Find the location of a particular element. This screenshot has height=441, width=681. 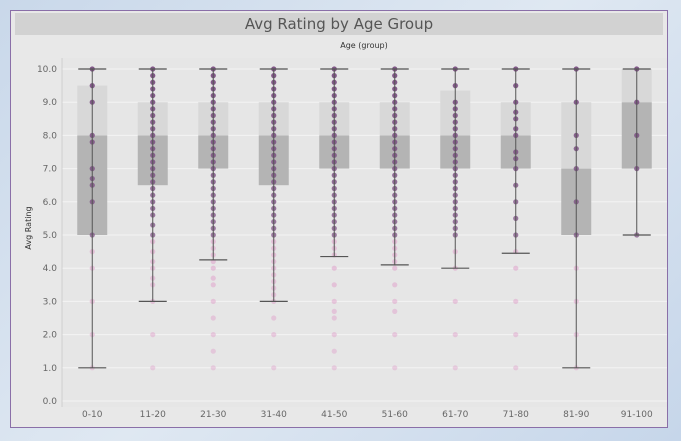

x-tick-label: 11-20 is located at coordinates (153, 415).